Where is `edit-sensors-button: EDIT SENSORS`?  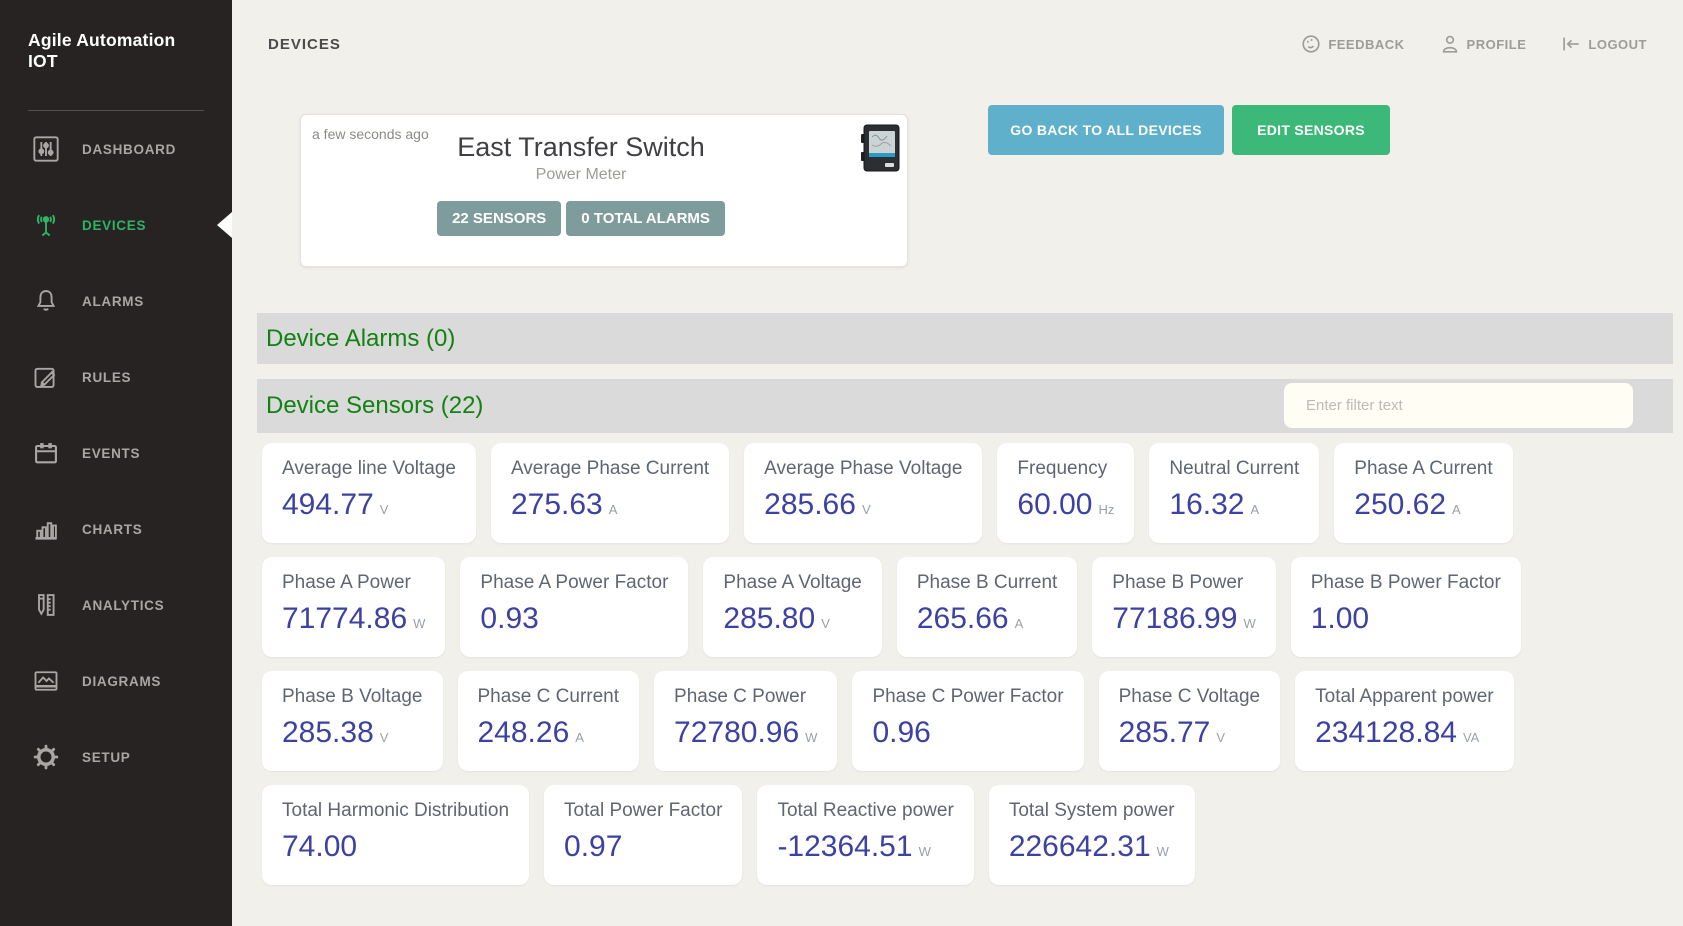 edit-sensors-button: EDIT SENSORS is located at coordinates (1311, 130).